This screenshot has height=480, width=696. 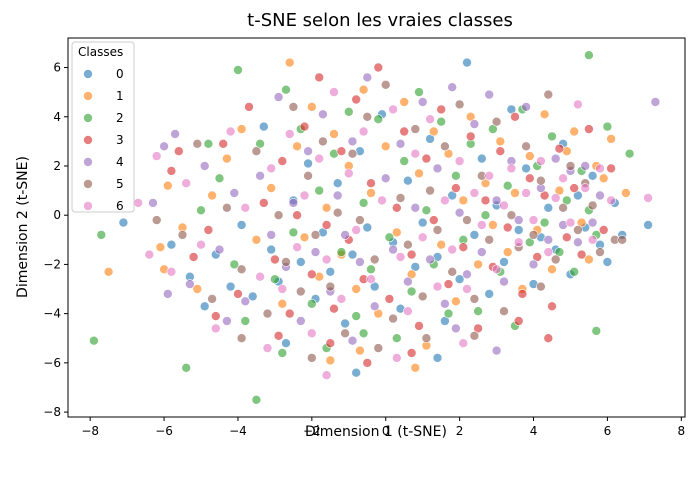 I want to click on legend-label-5: 5, so click(x=120, y=184).